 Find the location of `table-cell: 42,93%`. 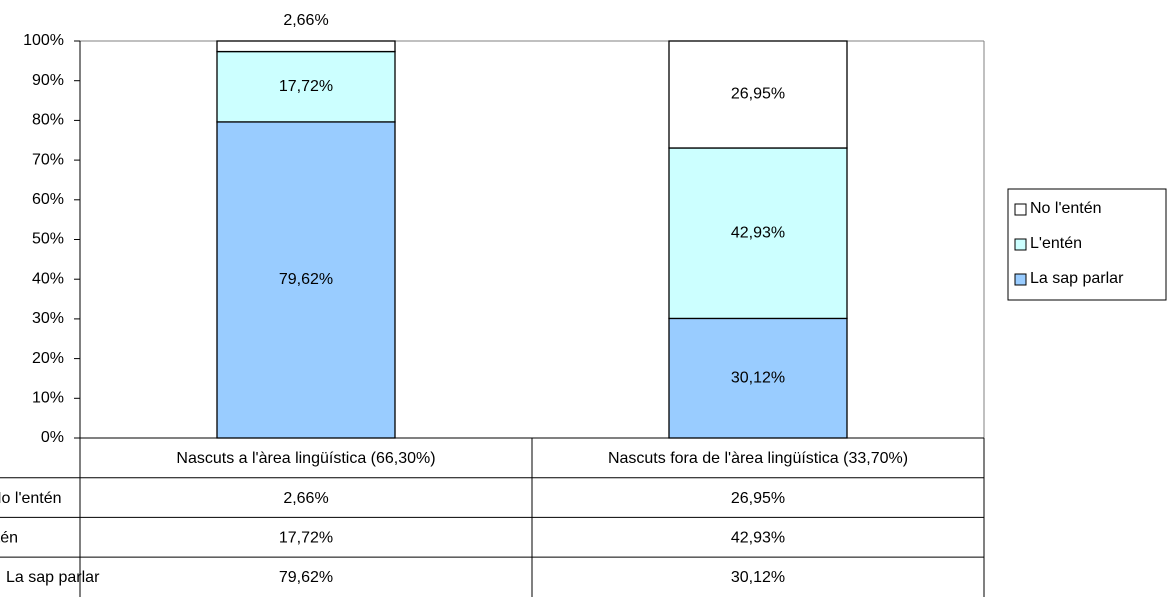

table-cell: 42,93% is located at coordinates (758, 537).